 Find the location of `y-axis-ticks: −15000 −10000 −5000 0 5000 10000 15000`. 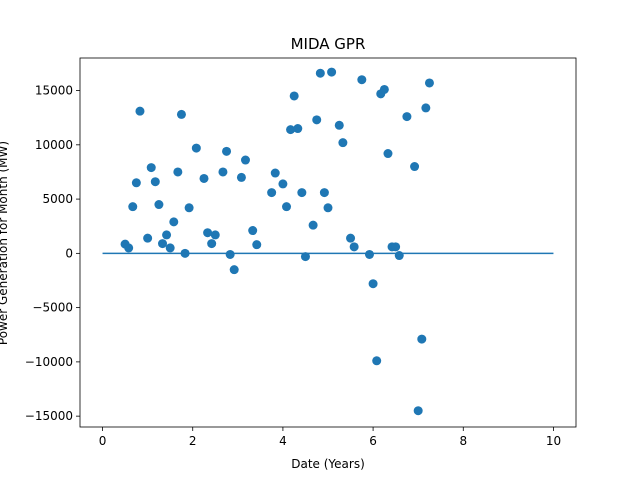

y-axis-ticks: −15000 −10000 −5000 0 5000 10000 15000 is located at coordinates (52, 253).